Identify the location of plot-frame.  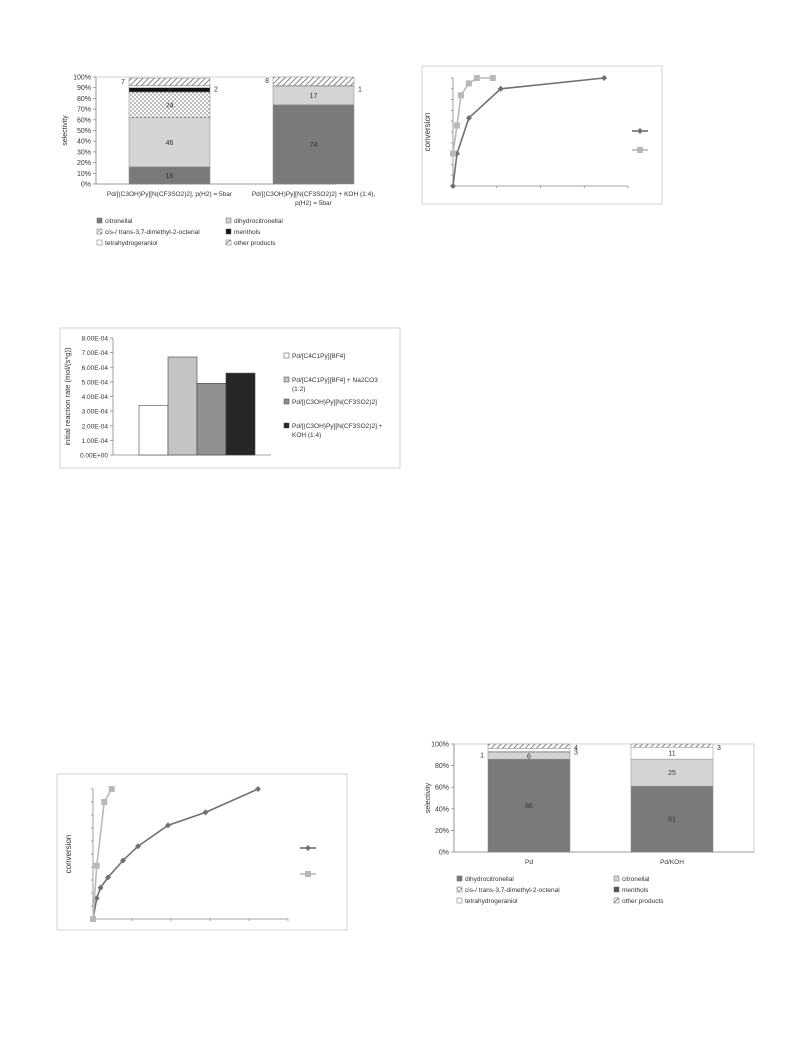
(604, 798).